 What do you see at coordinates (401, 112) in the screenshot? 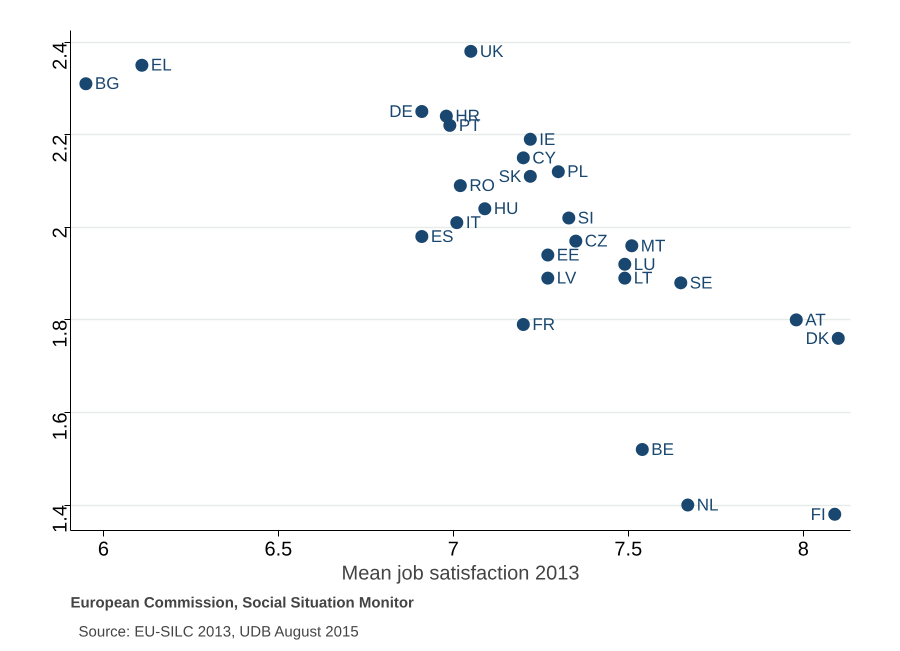
I see `annotation: DE` at bounding box center [401, 112].